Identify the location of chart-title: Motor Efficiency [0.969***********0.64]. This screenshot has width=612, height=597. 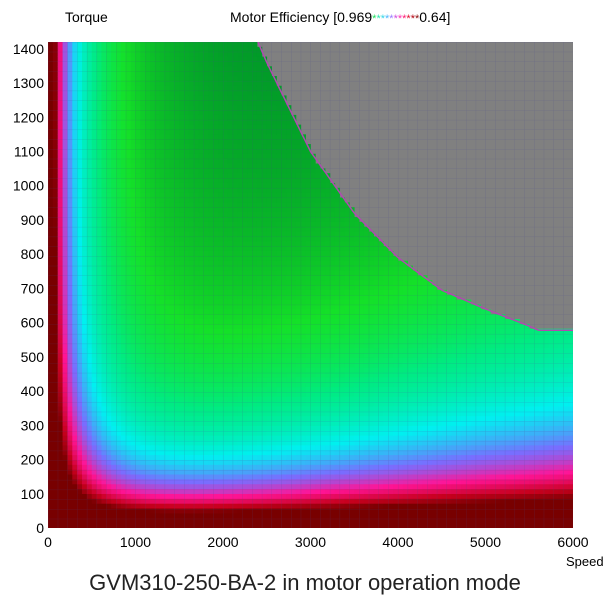
(340, 17).